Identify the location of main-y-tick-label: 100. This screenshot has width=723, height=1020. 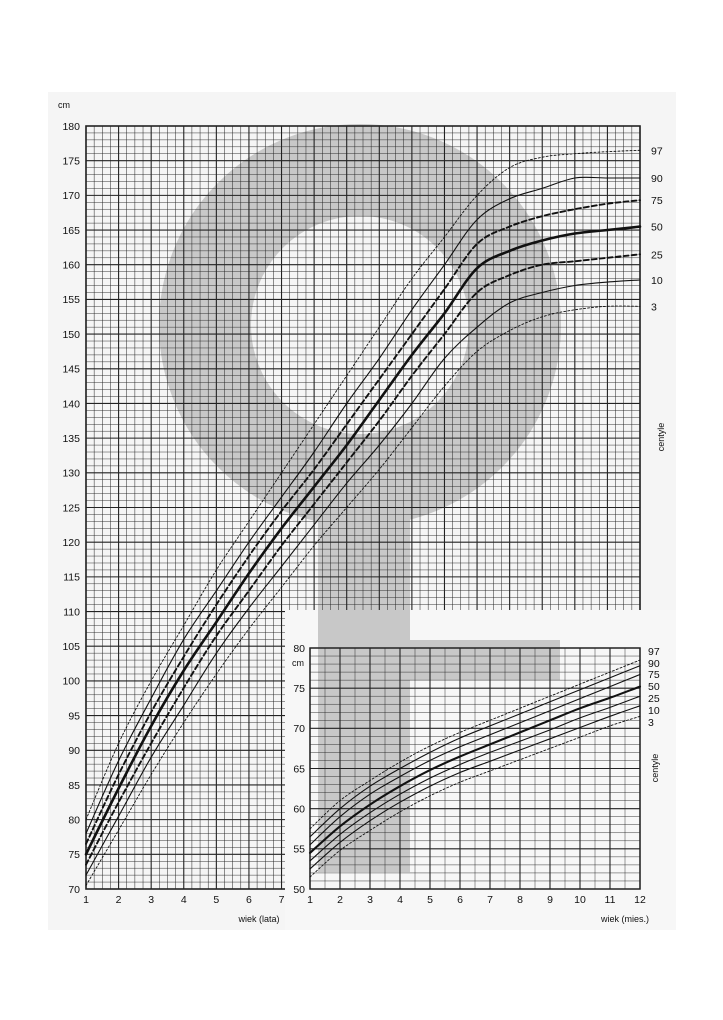
(71, 682).